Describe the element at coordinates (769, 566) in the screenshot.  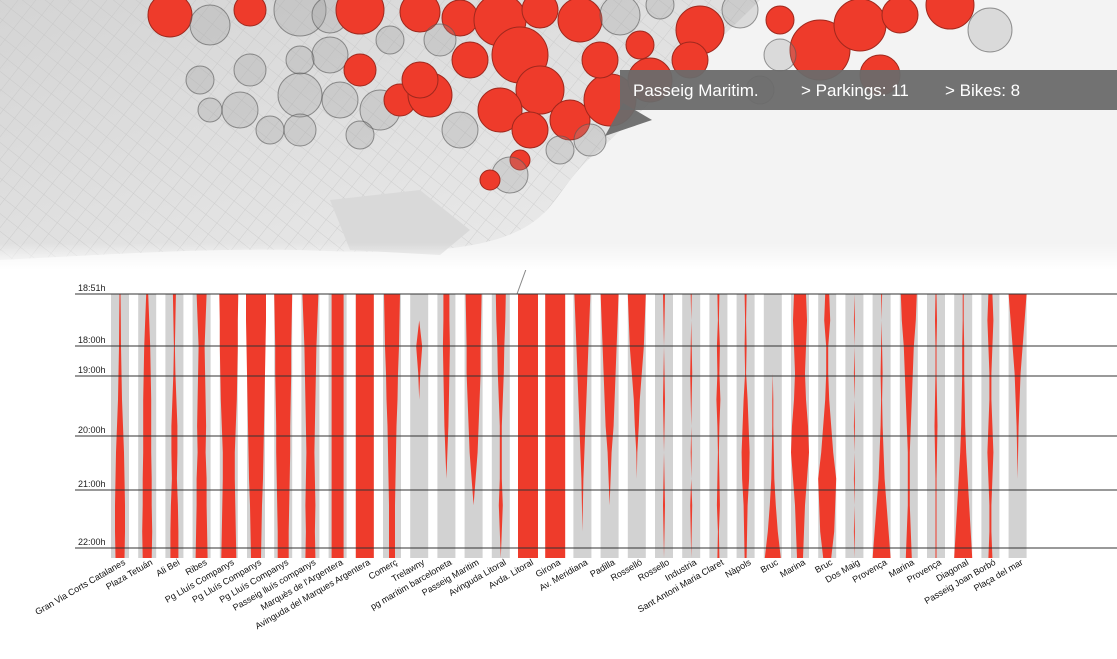
I see `station-label: Bruc` at that location.